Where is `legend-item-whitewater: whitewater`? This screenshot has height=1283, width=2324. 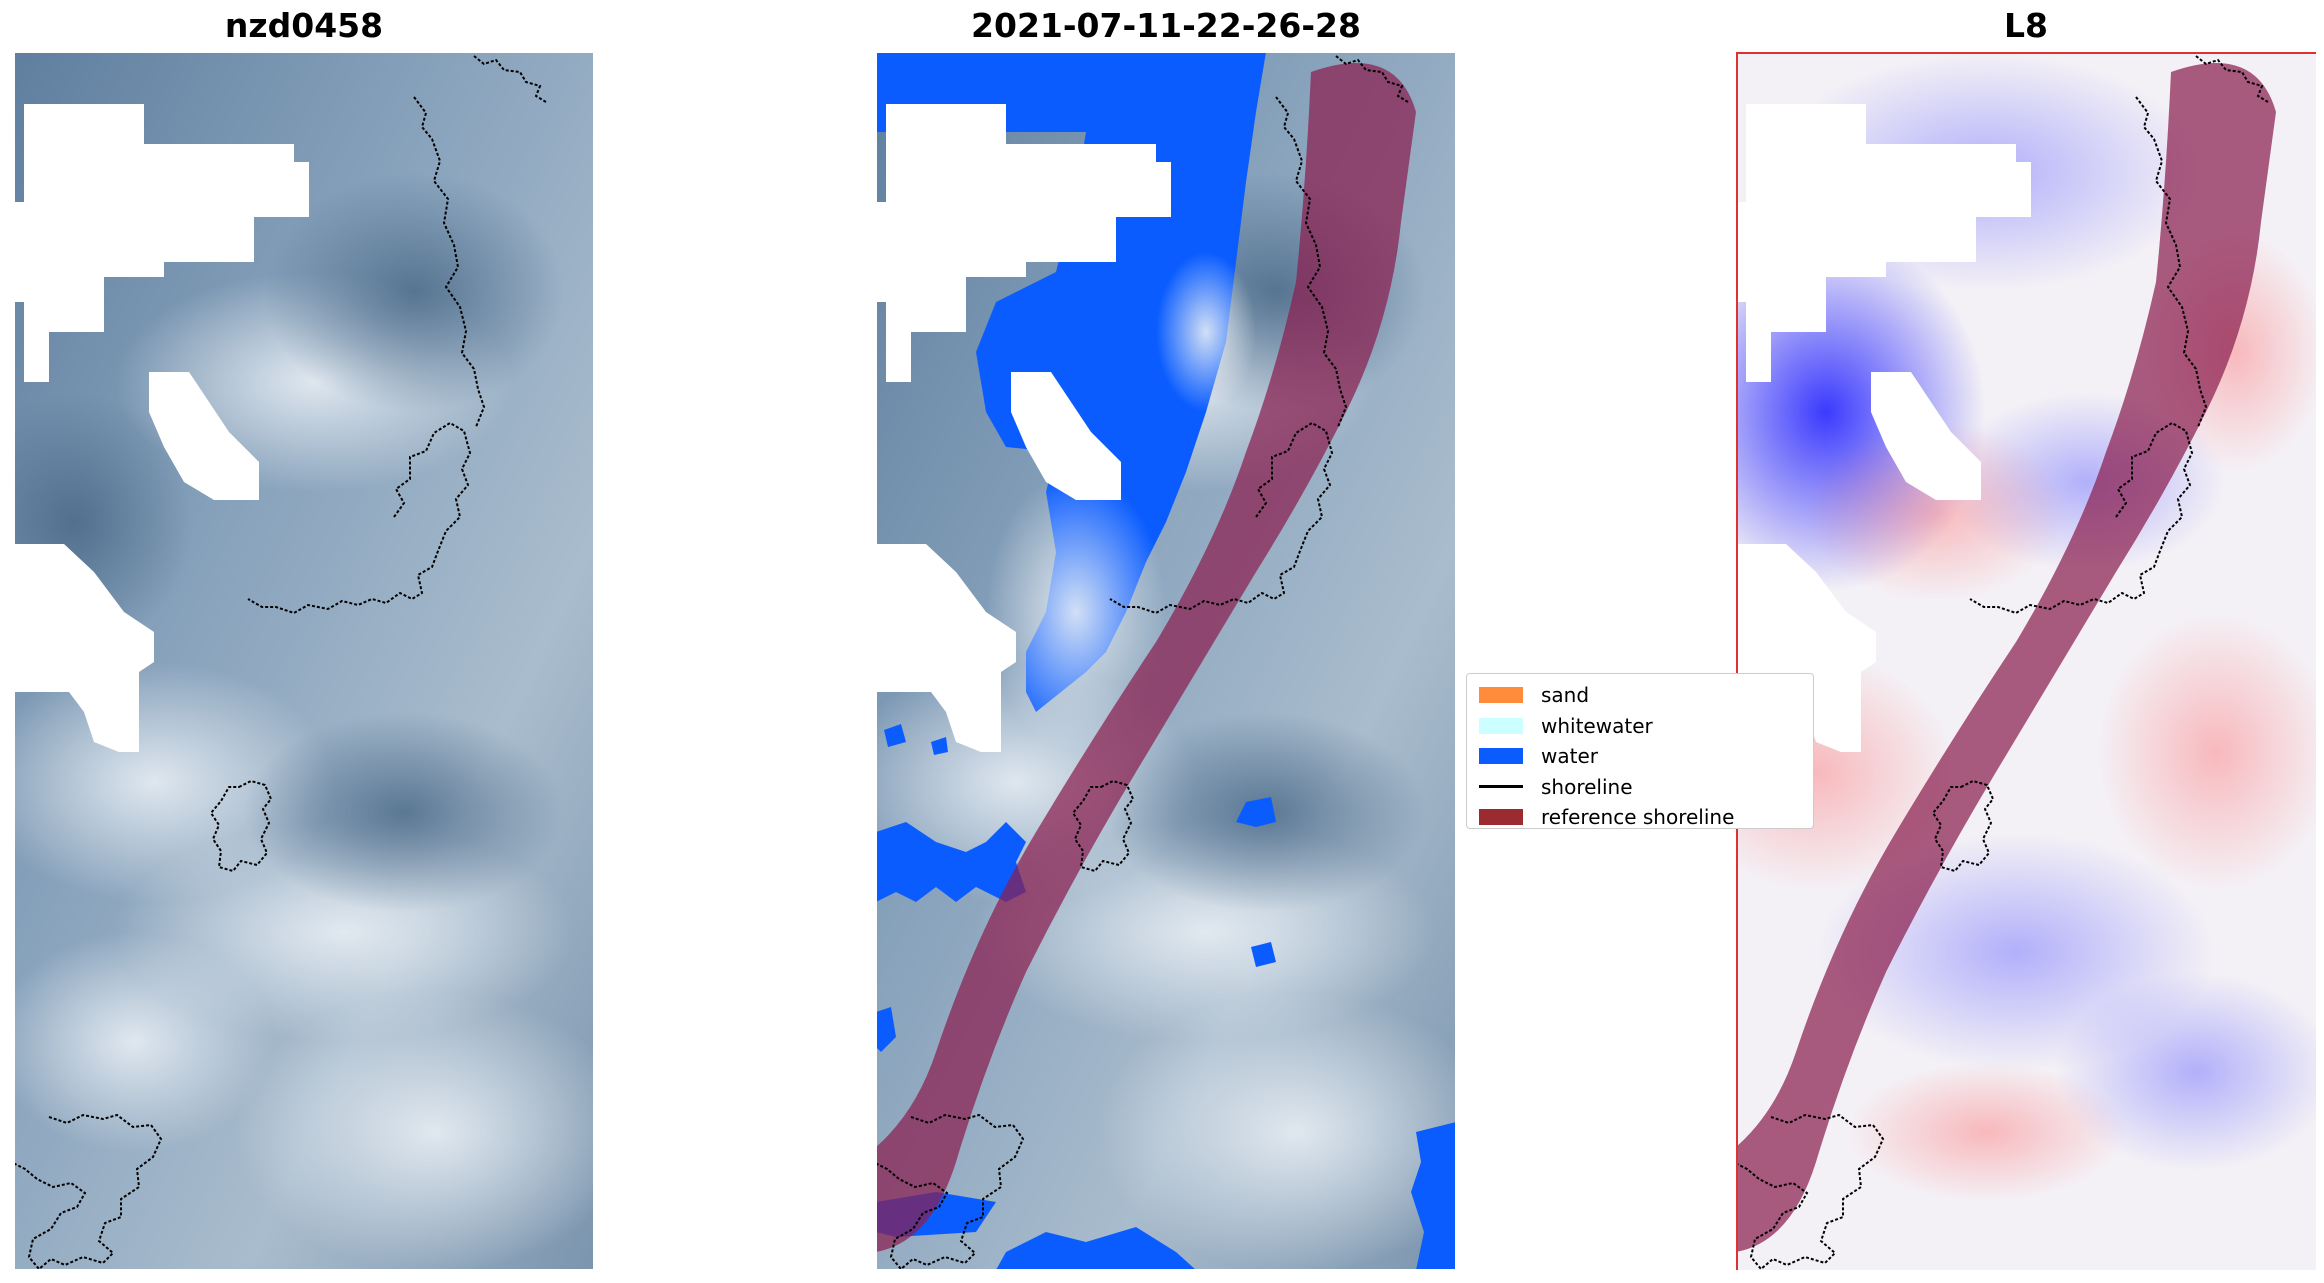
legend-item-whitewater: whitewater is located at coordinates (1640, 726).